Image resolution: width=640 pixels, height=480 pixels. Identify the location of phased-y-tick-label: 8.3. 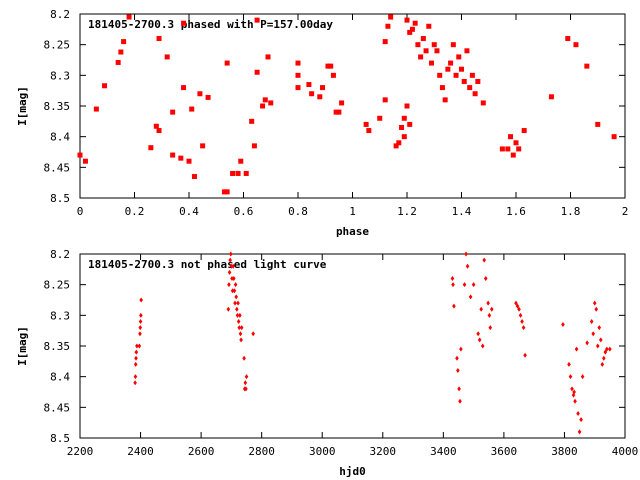
(60, 75).